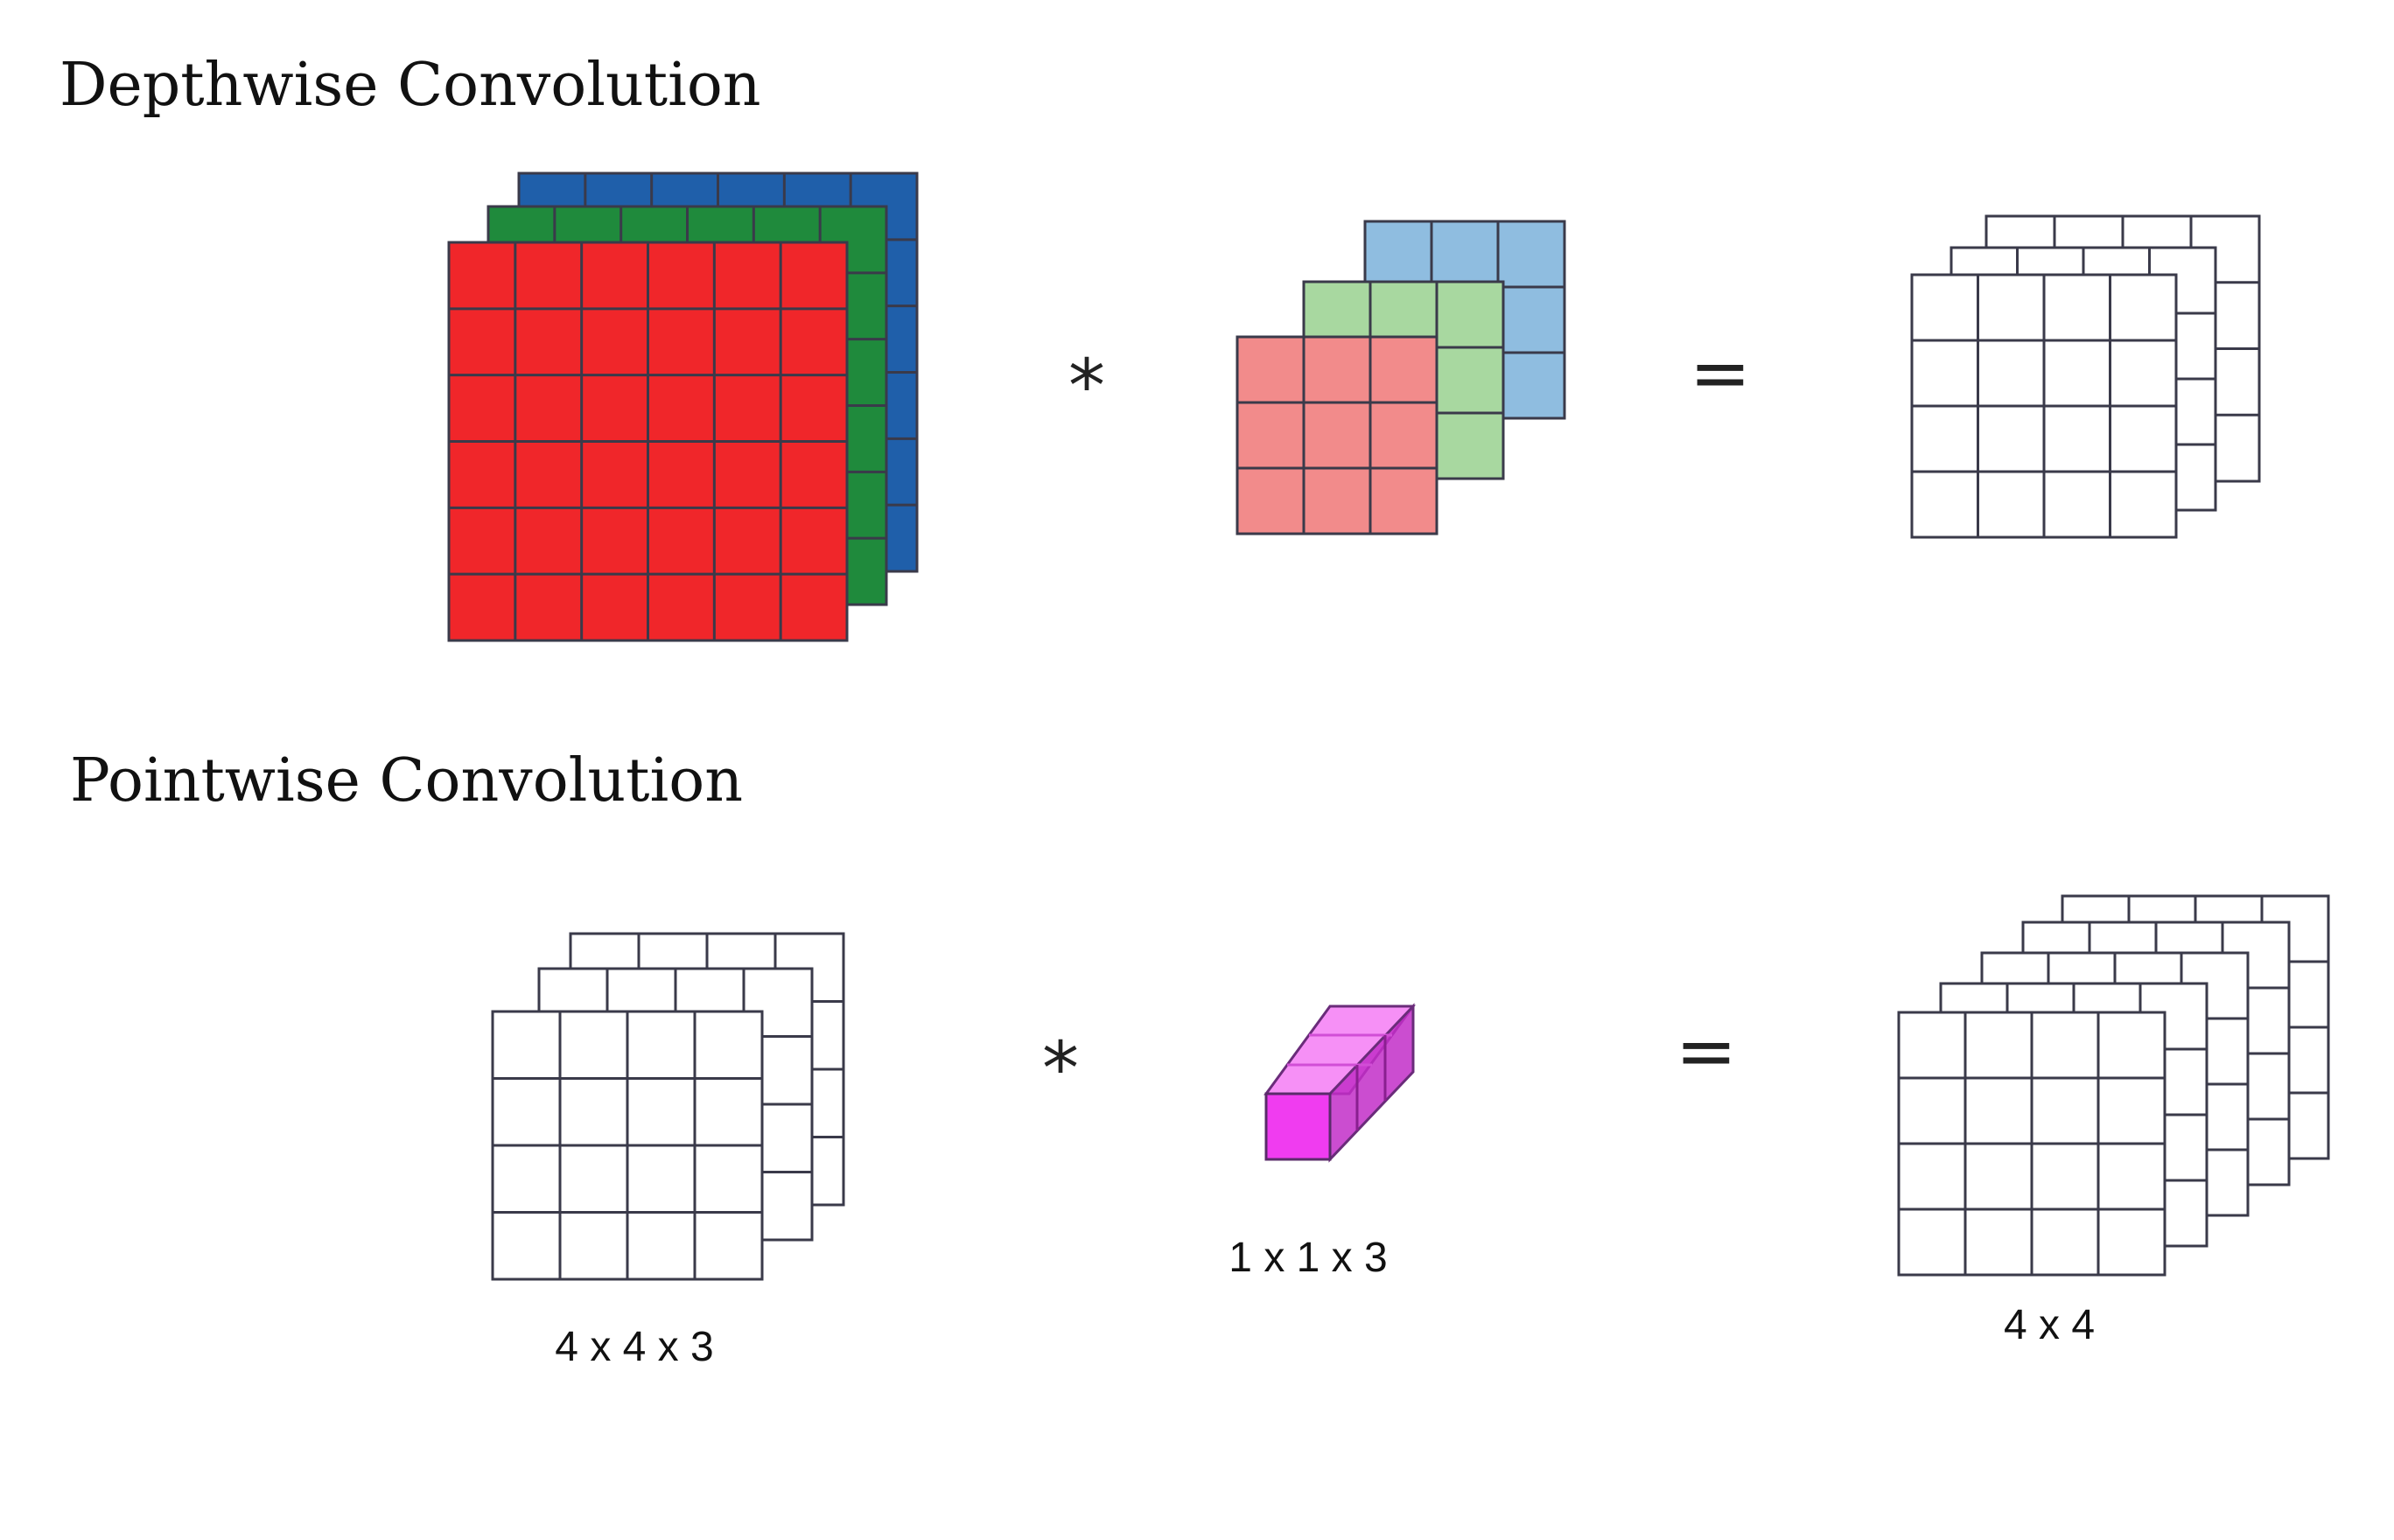  I want to click on kernel-front-face, so click(1298, 1126).